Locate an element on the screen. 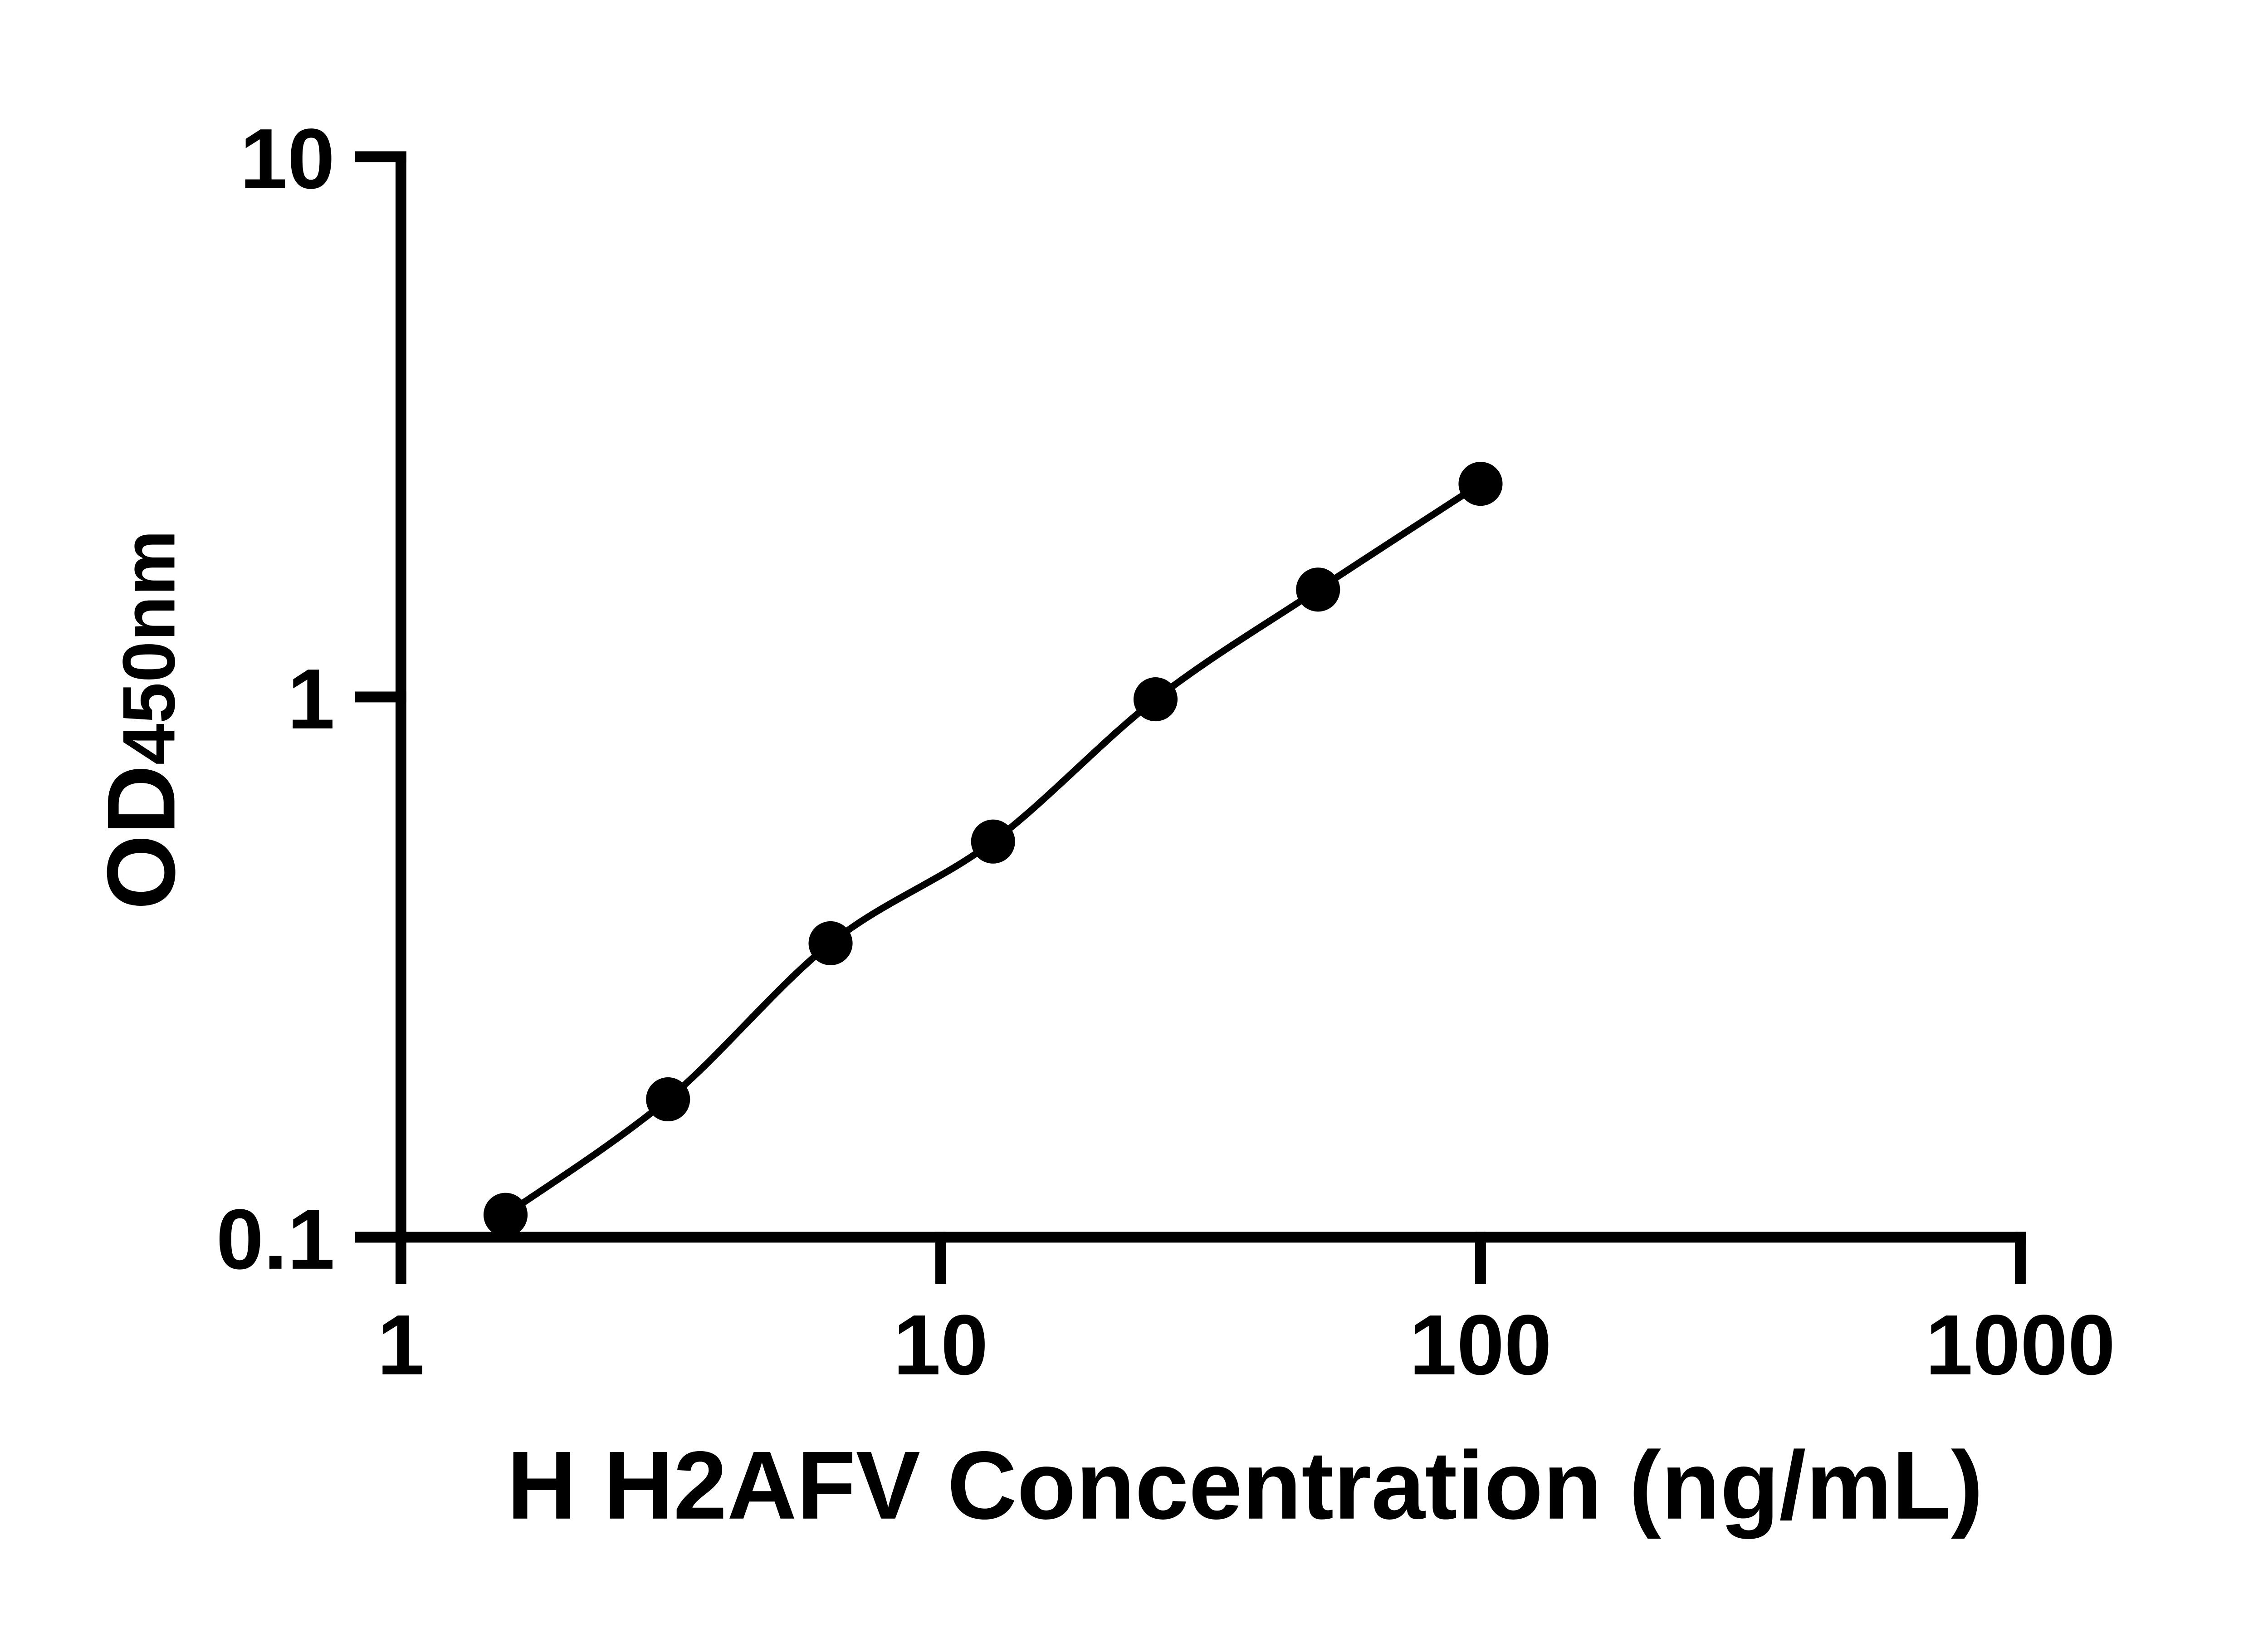 Image resolution: width=2268 pixels, height=1633 pixels. x-tick-label: 1000 is located at coordinates (2021, 1345).